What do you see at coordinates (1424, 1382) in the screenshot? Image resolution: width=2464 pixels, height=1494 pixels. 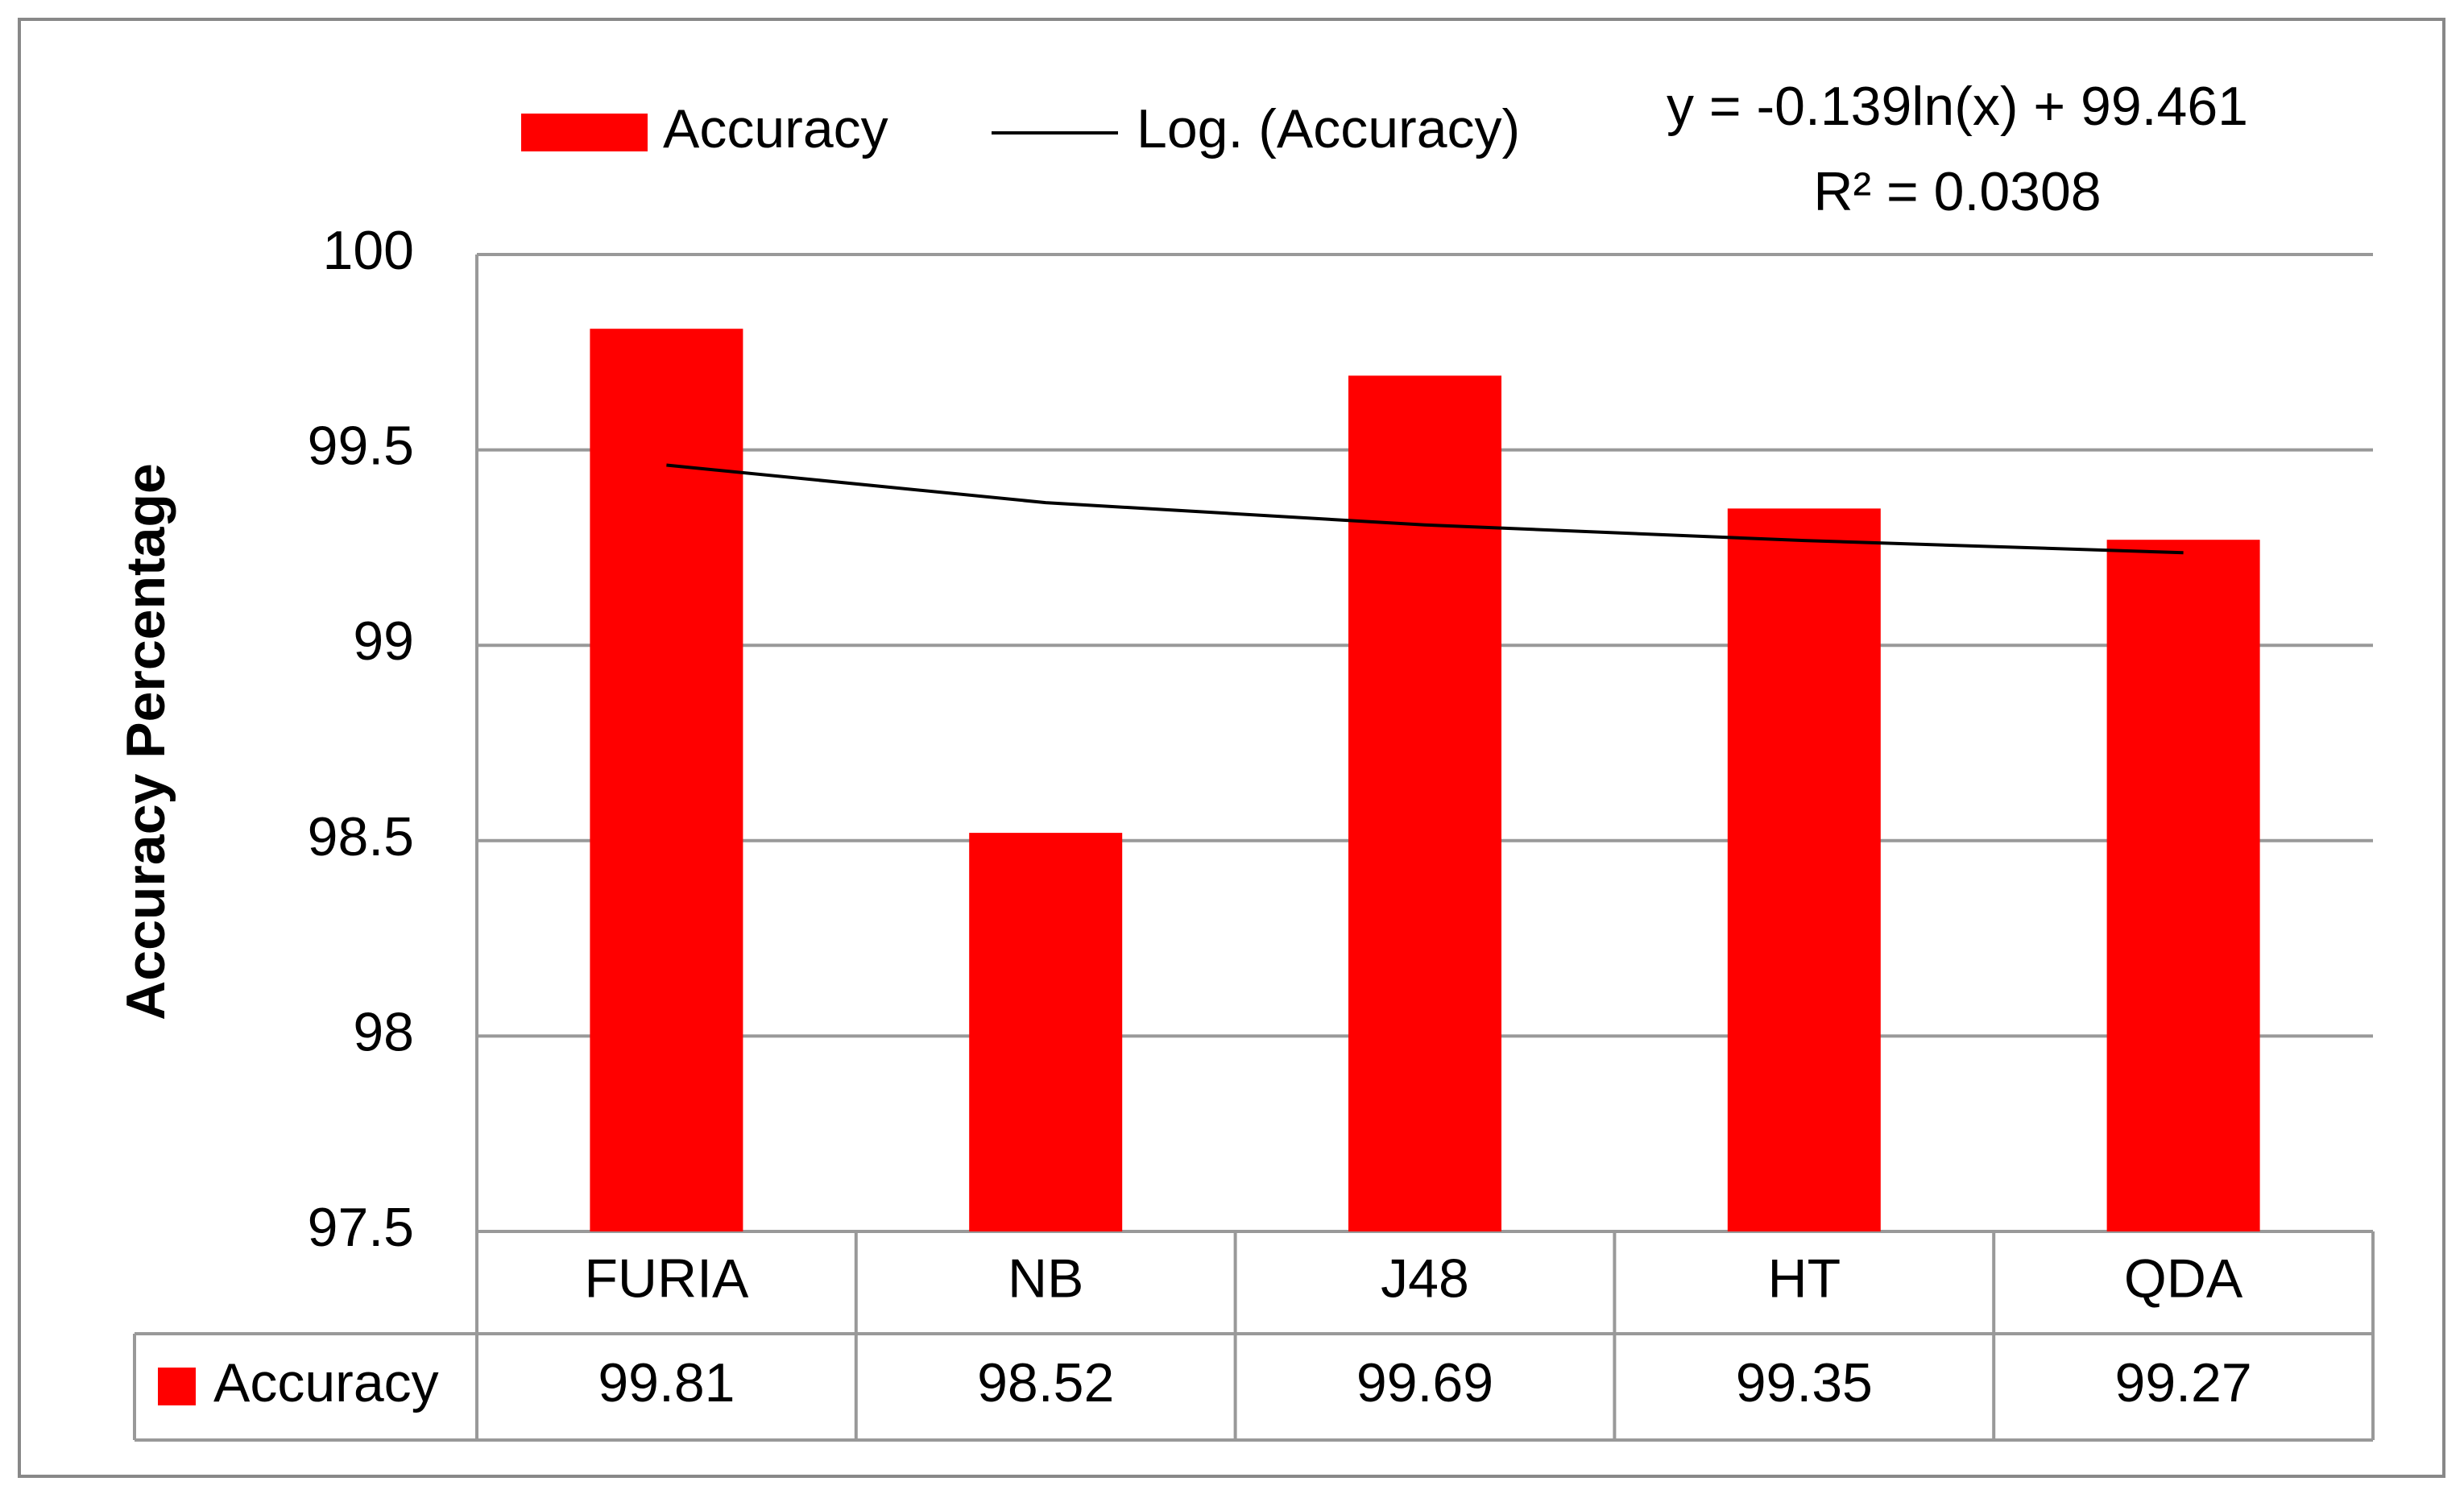 I see `table-value: 99.69` at bounding box center [1424, 1382].